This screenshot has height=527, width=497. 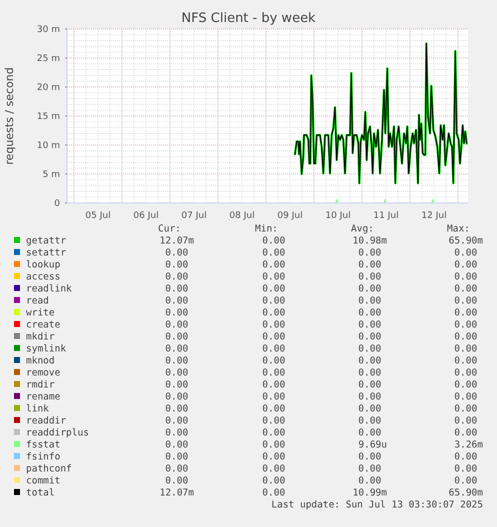 What do you see at coordinates (46, 348) in the screenshot?
I see `legend-label: symlink` at bounding box center [46, 348].